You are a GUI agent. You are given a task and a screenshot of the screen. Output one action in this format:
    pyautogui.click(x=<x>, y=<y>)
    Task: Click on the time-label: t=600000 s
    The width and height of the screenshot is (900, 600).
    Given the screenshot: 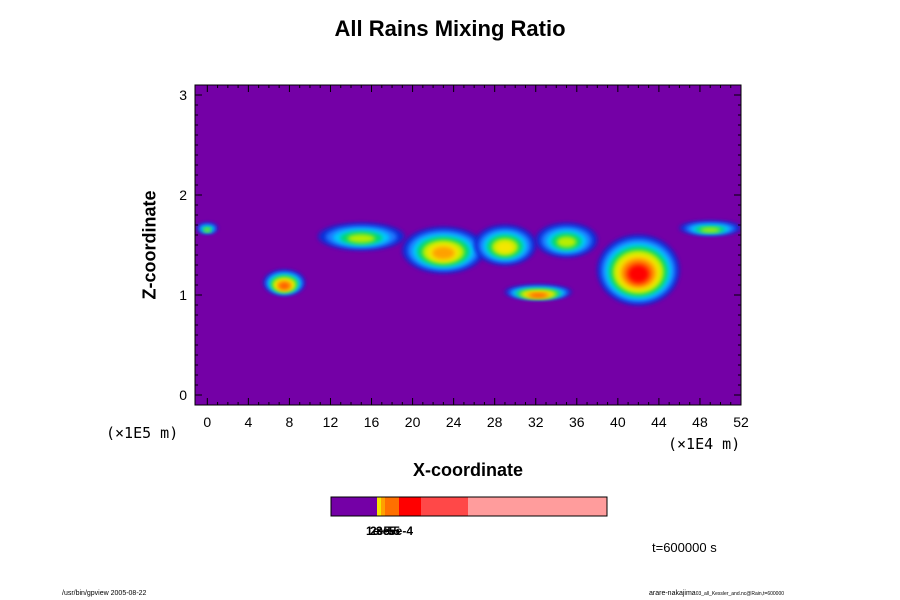 What is the action you would take?
    pyautogui.click(x=684, y=547)
    